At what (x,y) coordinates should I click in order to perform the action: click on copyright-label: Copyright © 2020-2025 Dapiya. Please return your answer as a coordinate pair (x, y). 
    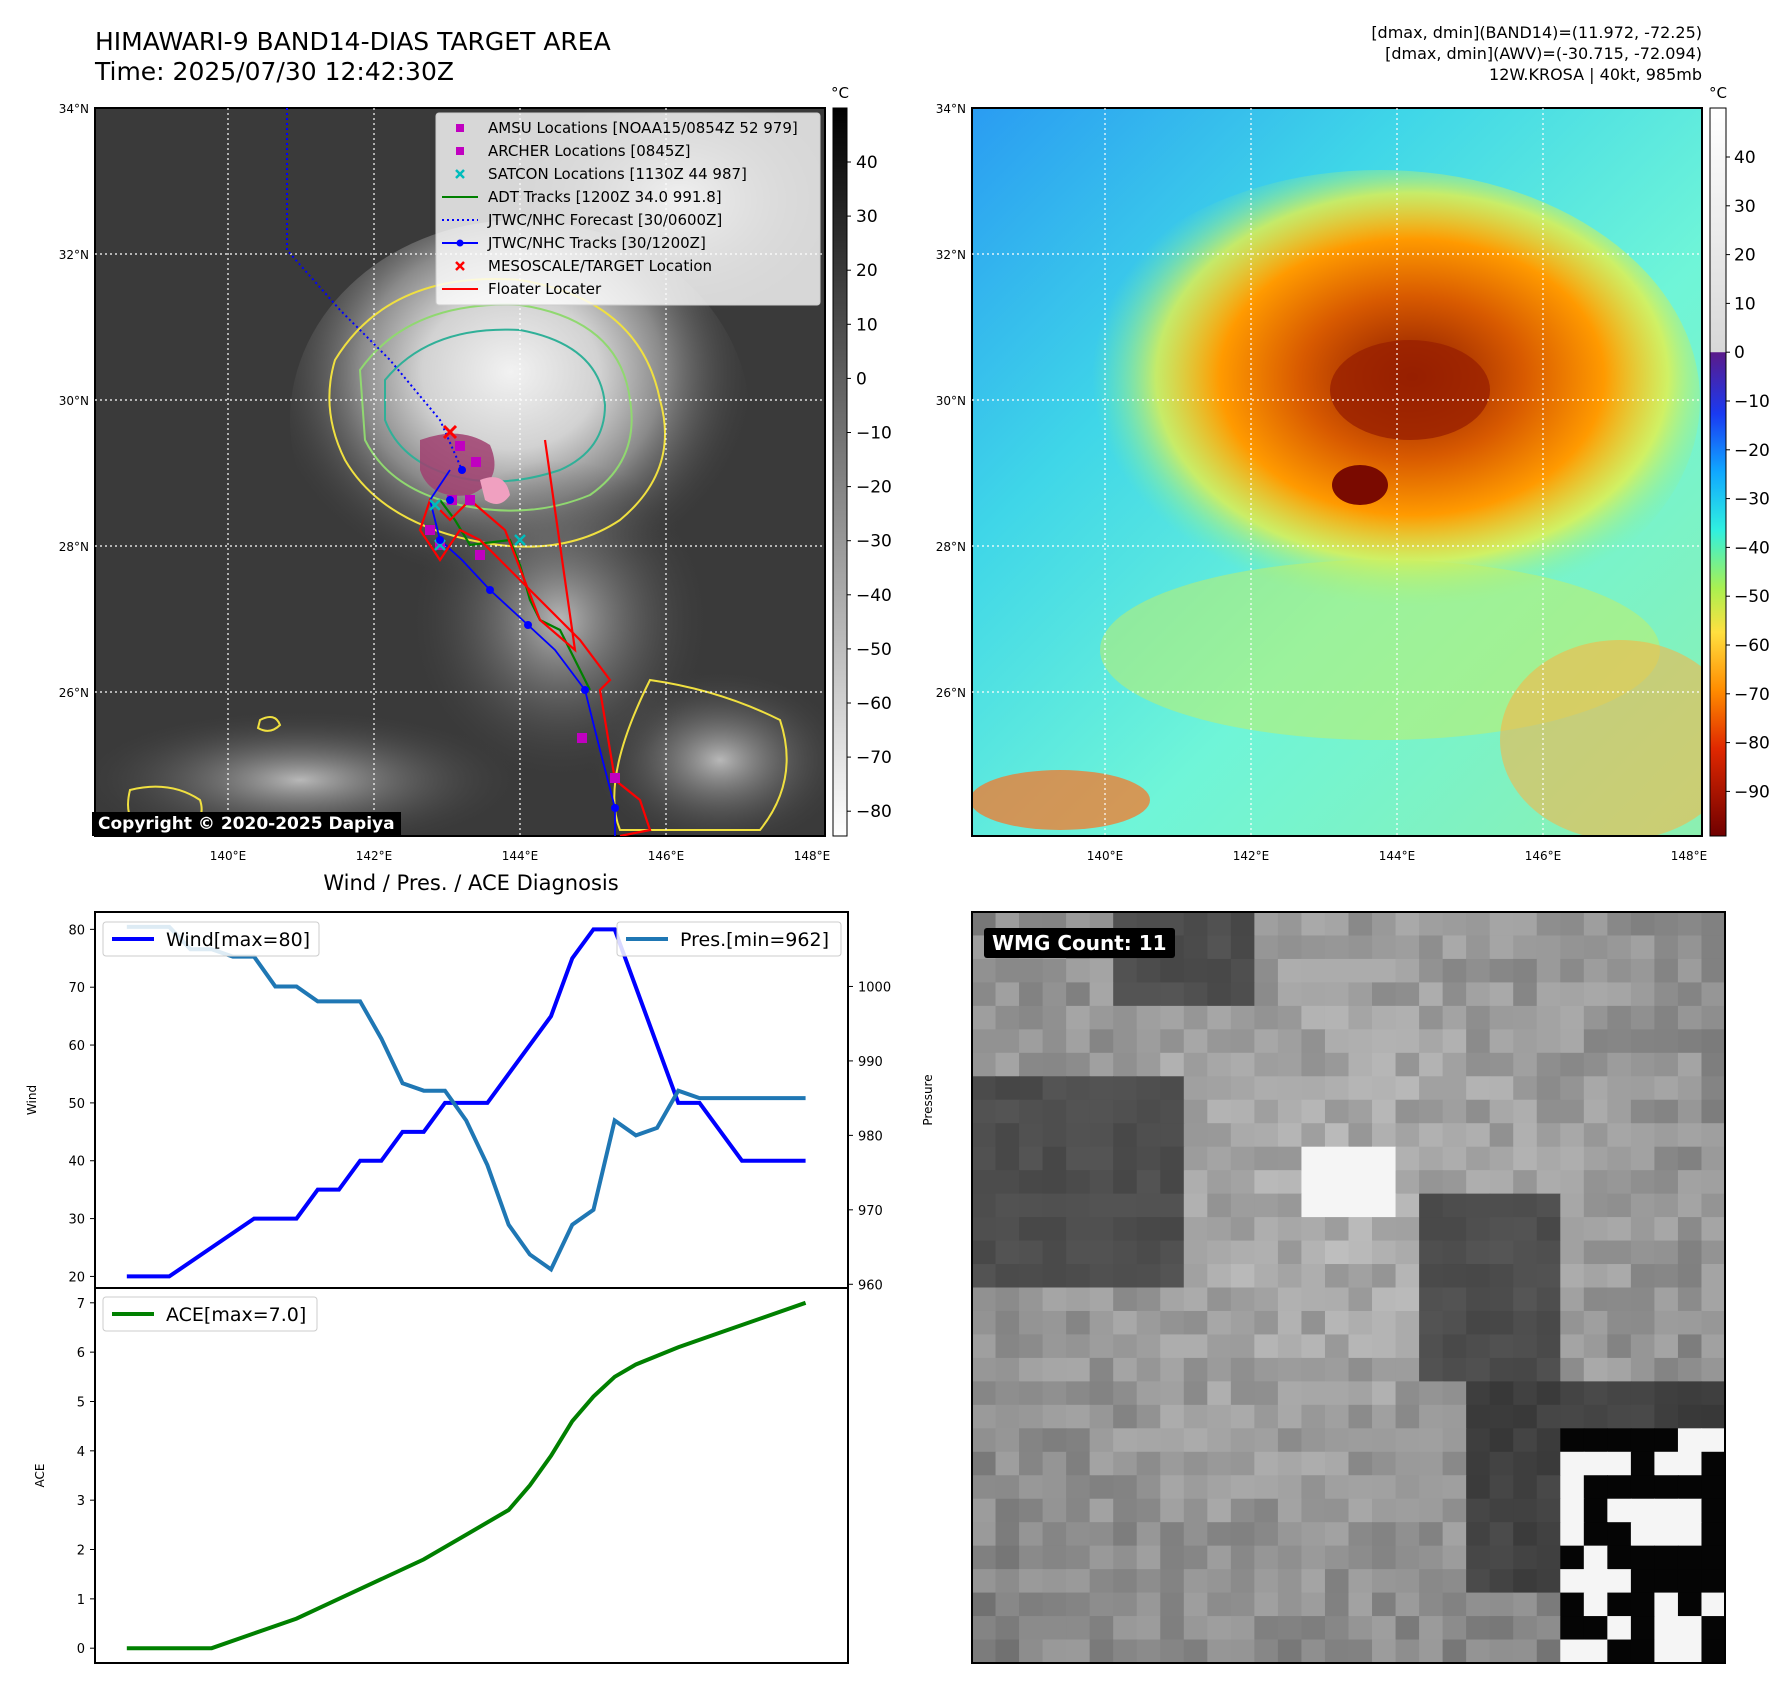
    Looking at the image, I should click on (246, 824).